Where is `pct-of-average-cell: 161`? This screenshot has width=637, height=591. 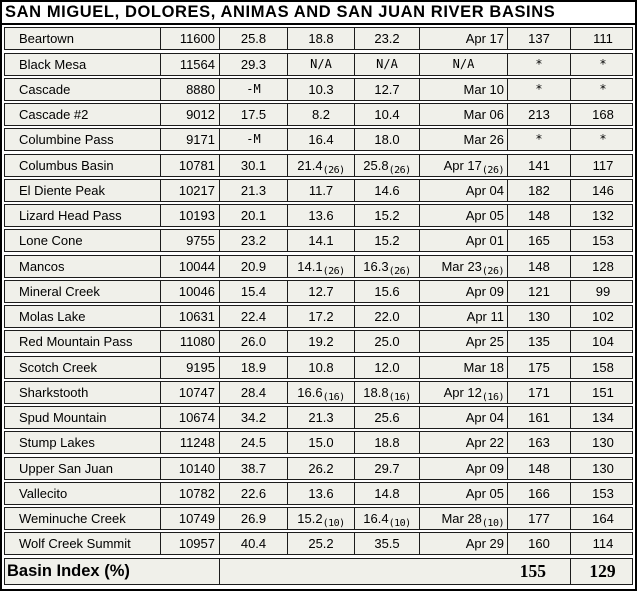 pct-of-average-cell: 161 is located at coordinates (539, 417).